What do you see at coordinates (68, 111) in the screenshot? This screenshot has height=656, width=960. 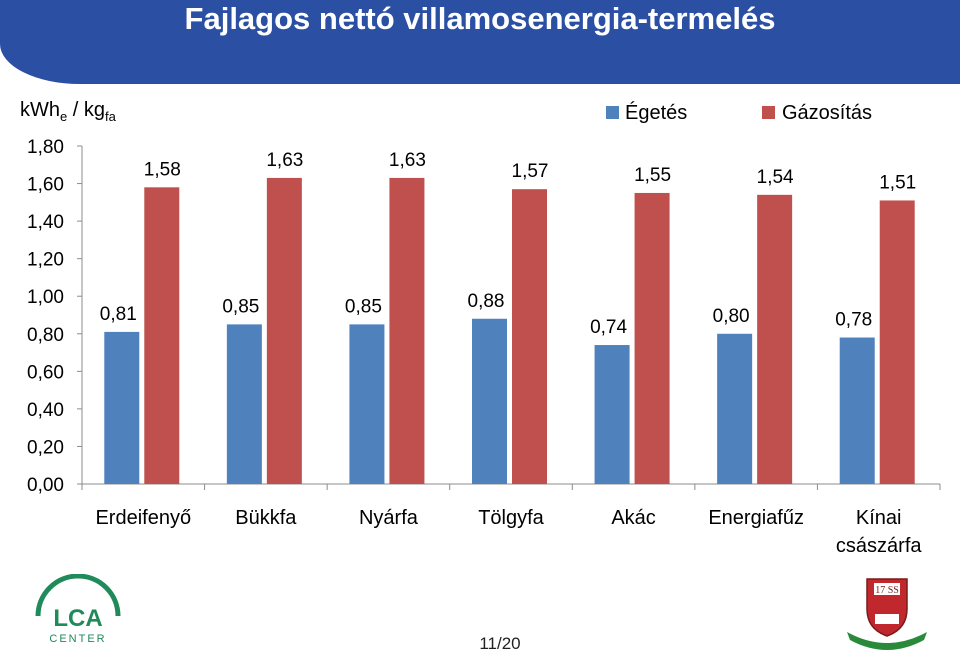 I see `y-axis-unit-label: kWhe / kgfa` at bounding box center [68, 111].